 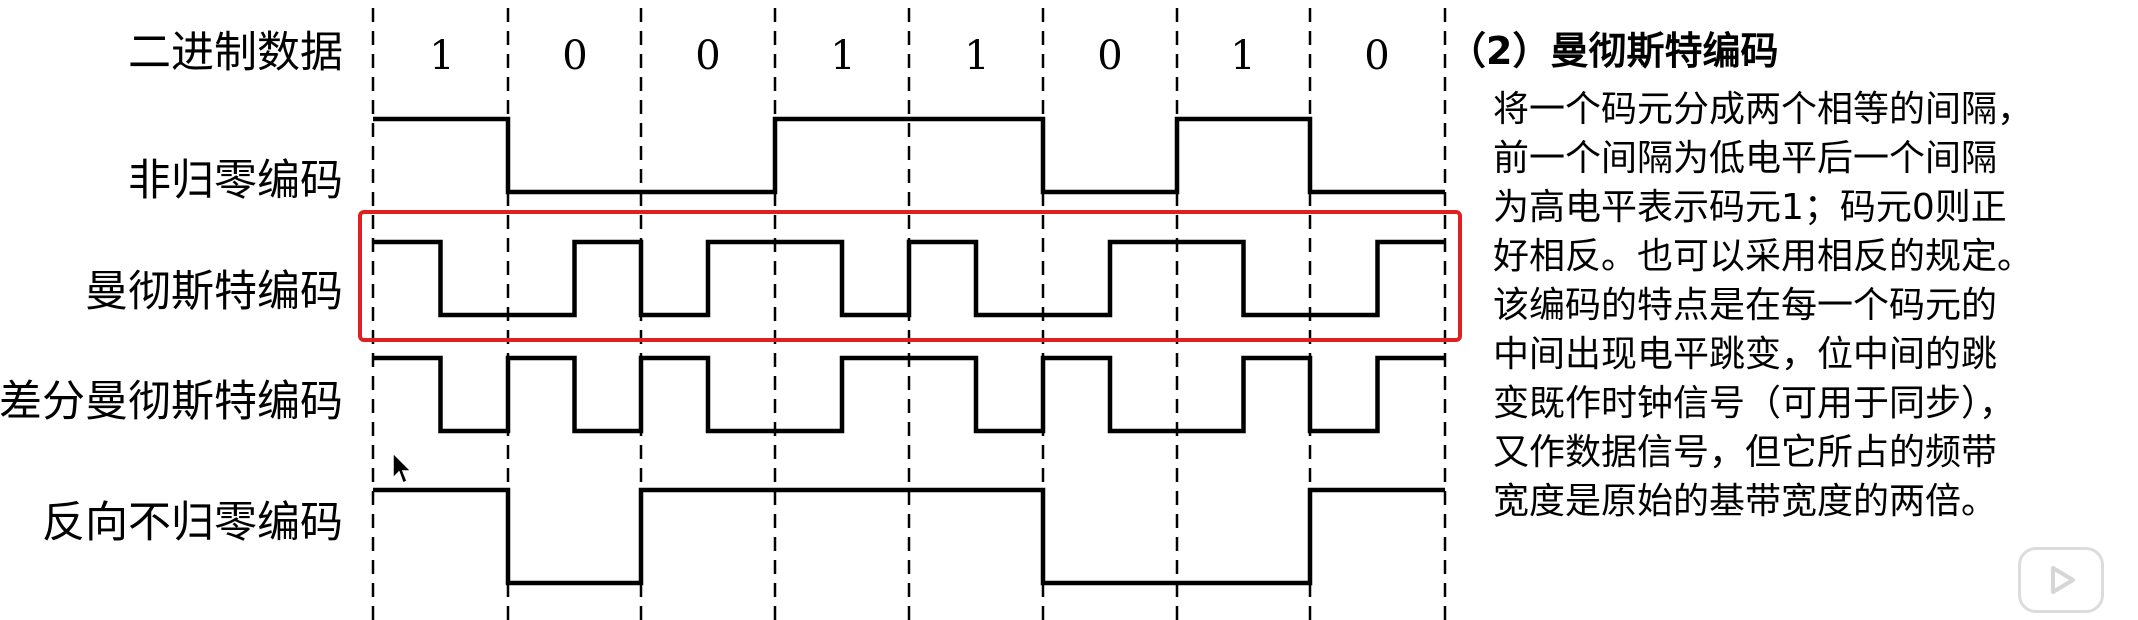 I want to click on waveform-nrzi, so click(x=909, y=536).